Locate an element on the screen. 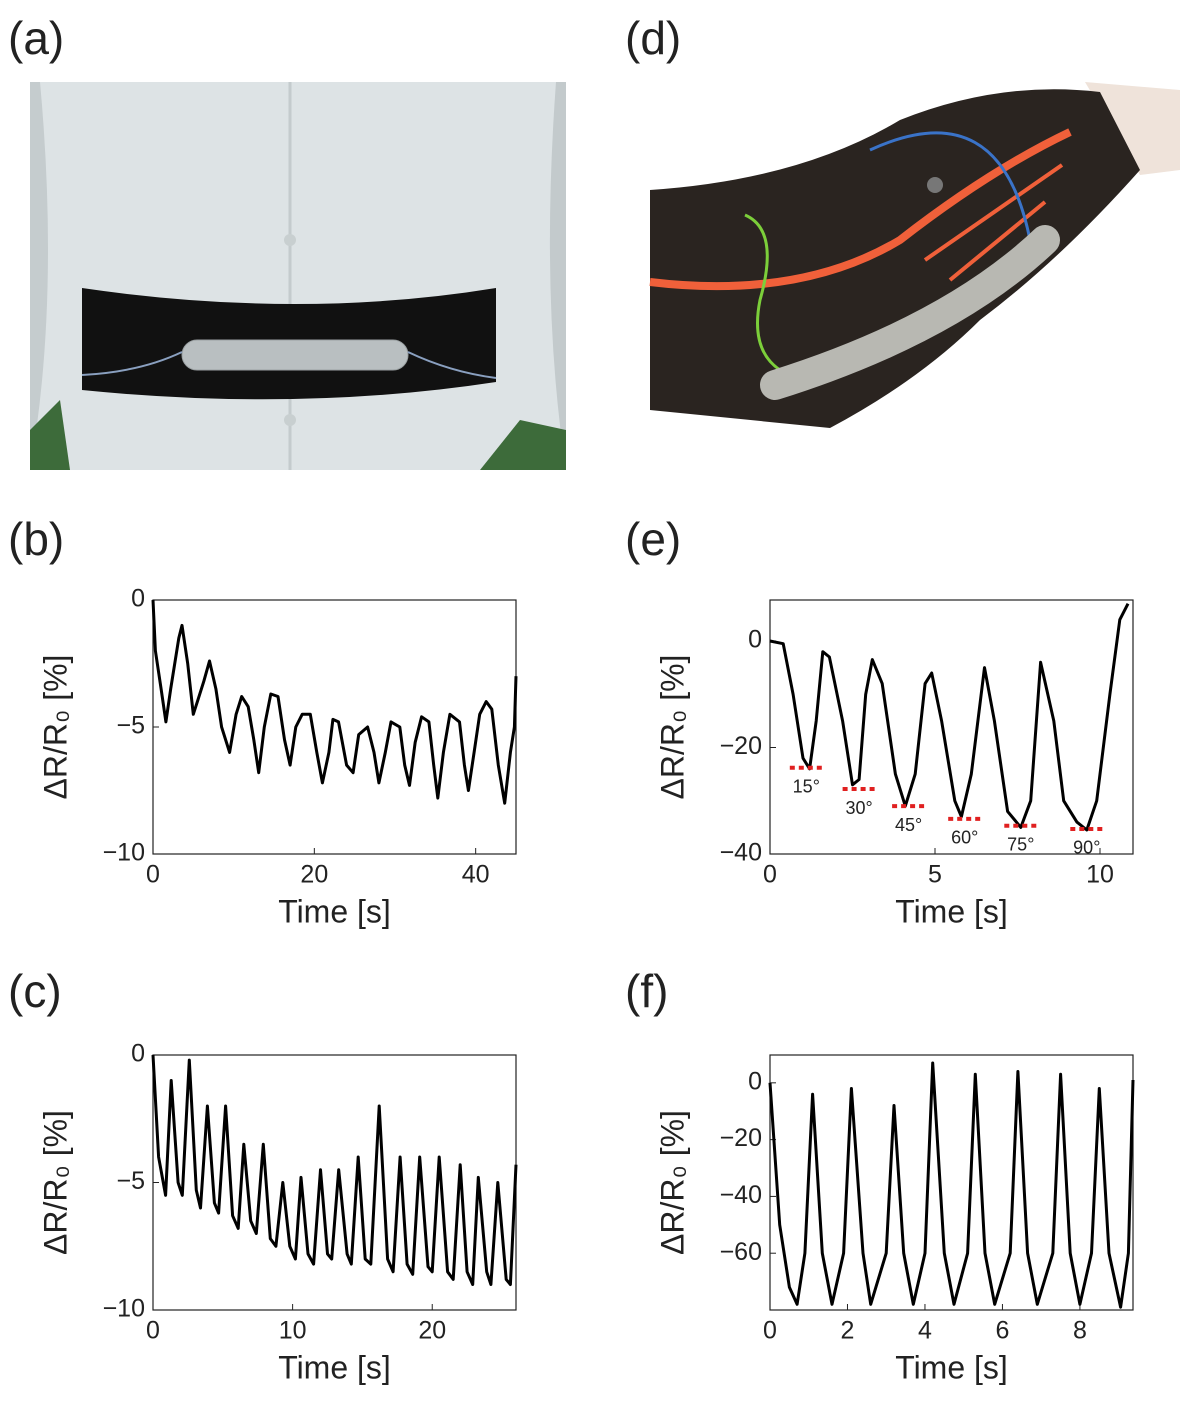  x-tick-label: 6 is located at coordinates (1002, 1331).